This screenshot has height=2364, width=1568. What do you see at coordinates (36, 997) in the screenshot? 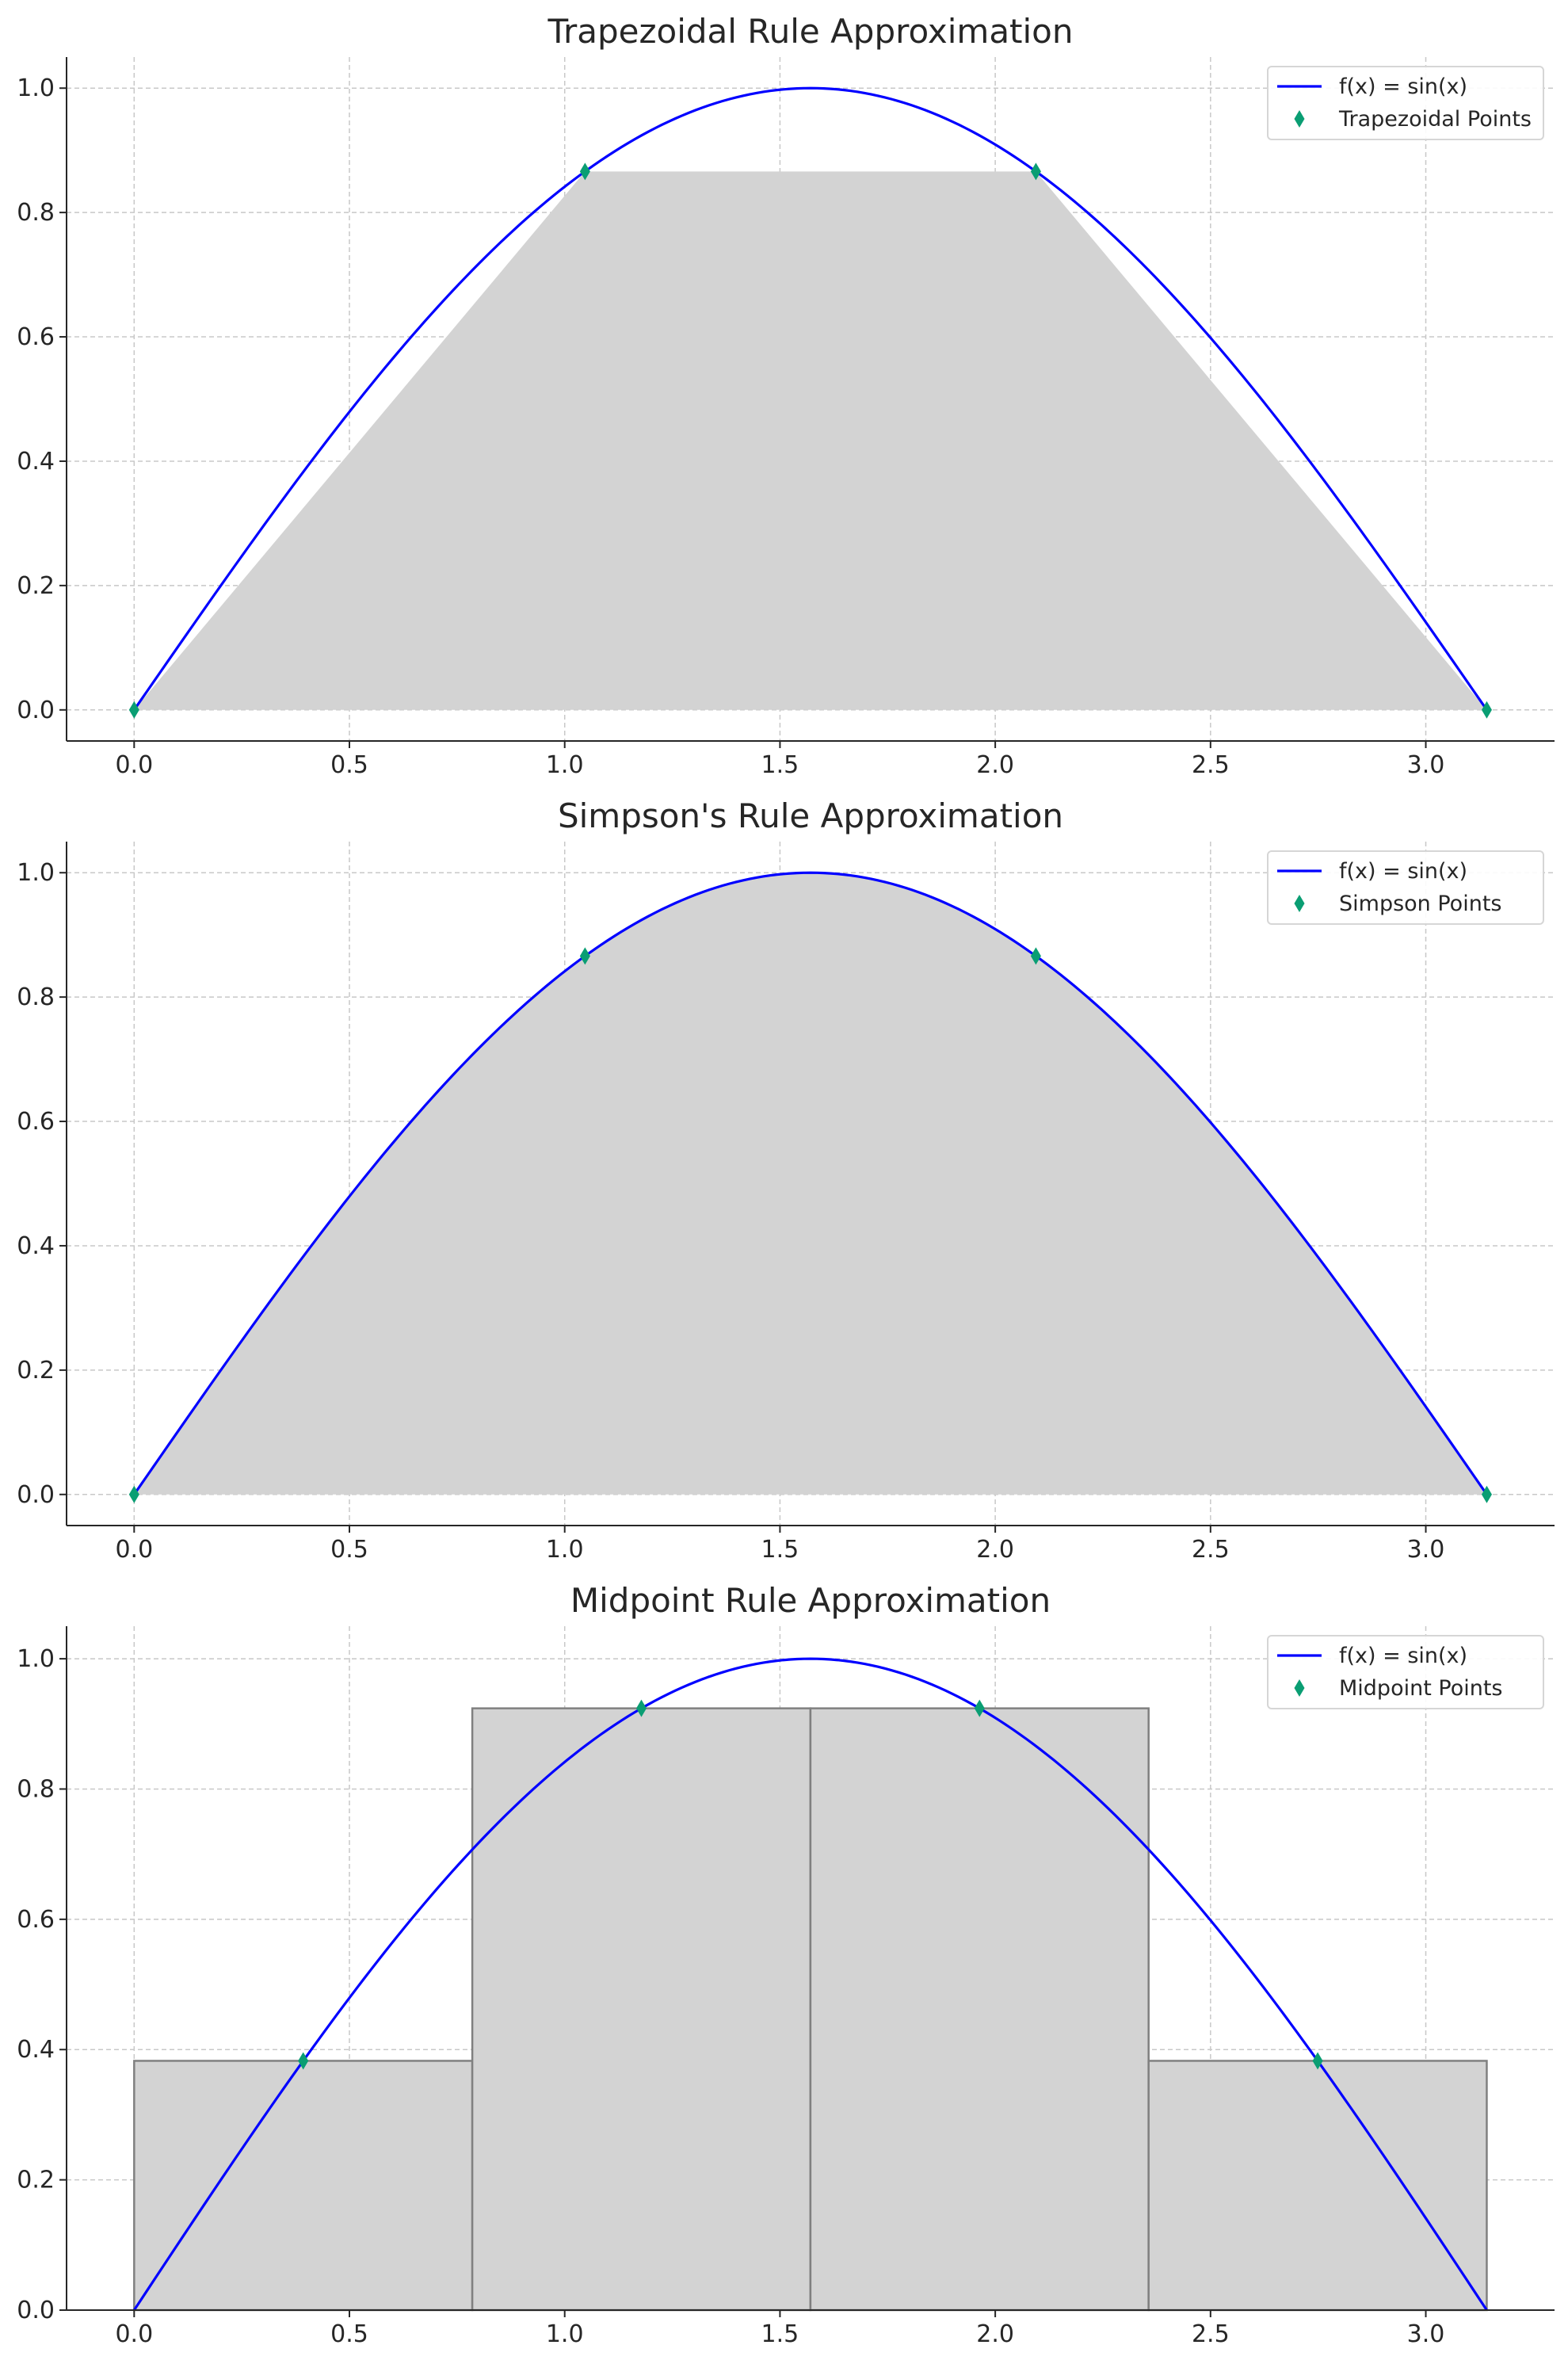
I see `chart-2-y-tick-label: 0.8` at bounding box center [36, 997].